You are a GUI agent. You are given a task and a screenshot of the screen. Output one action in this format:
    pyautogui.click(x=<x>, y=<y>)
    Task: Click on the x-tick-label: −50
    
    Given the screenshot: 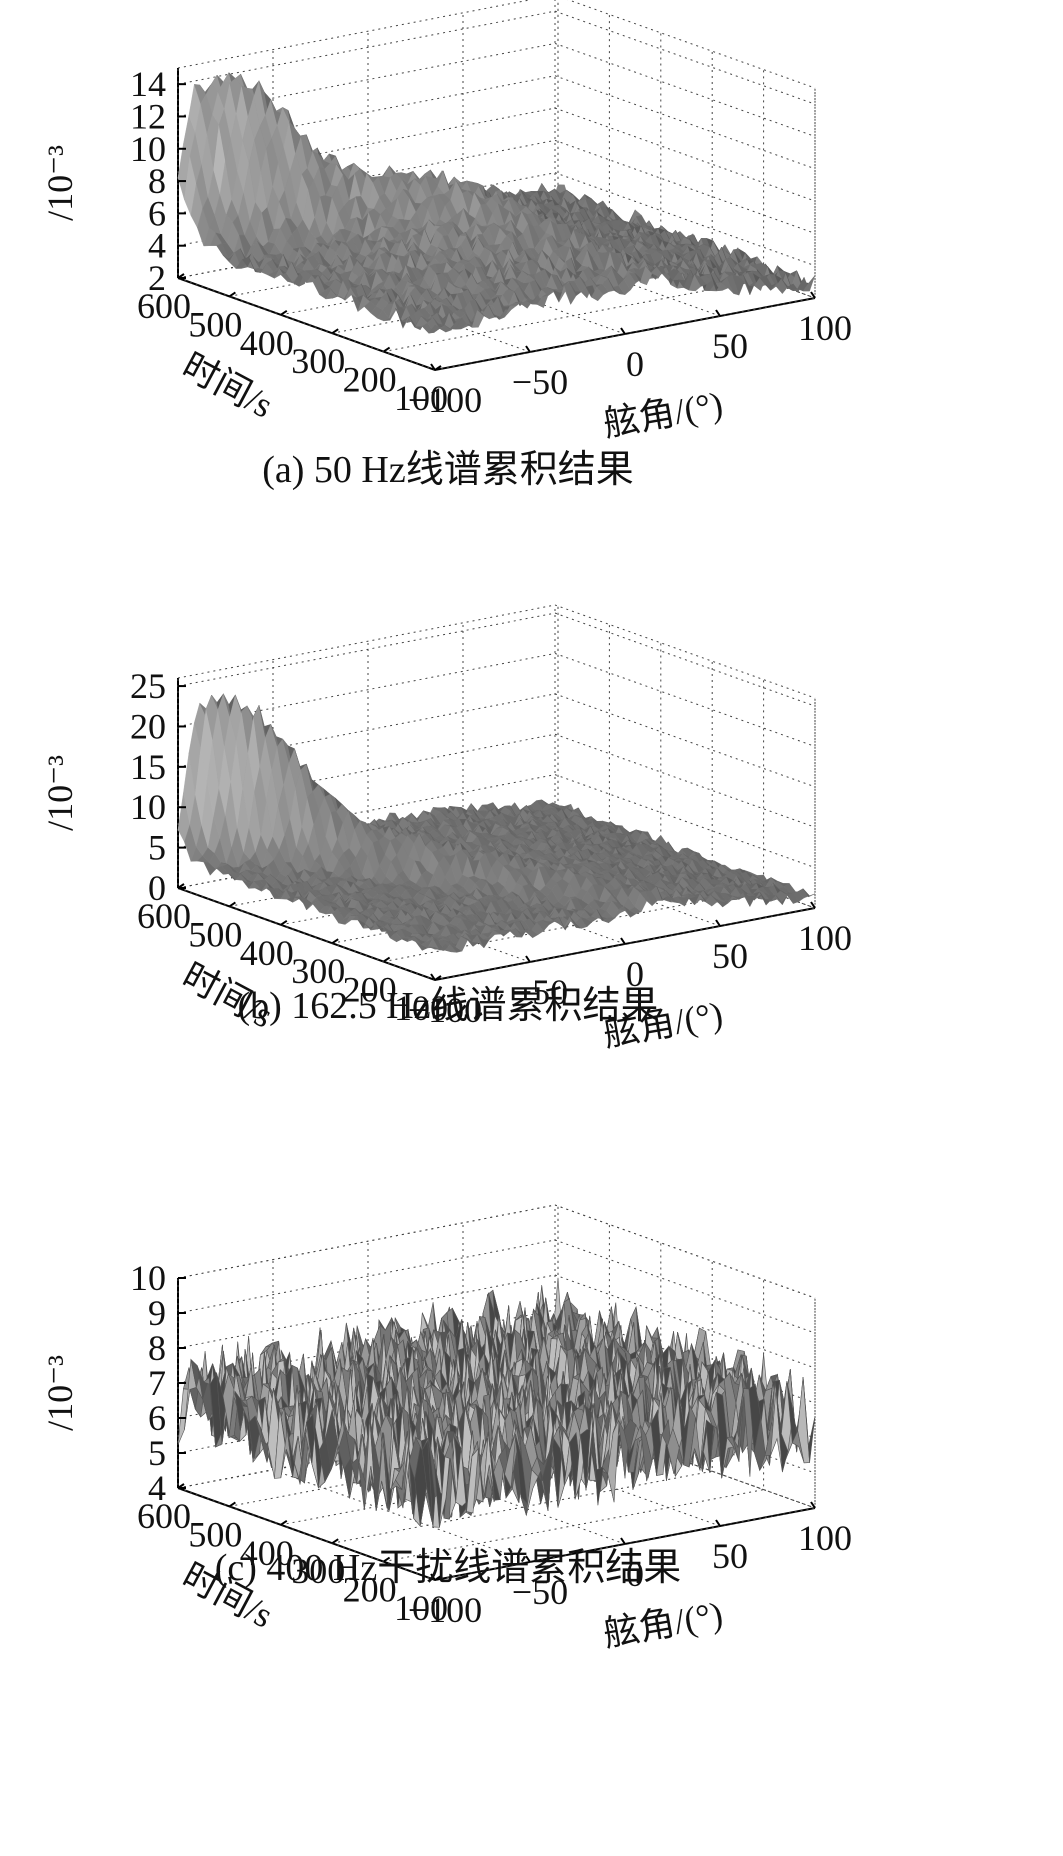 What is the action you would take?
    pyautogui.click(x=540, y=382)
    